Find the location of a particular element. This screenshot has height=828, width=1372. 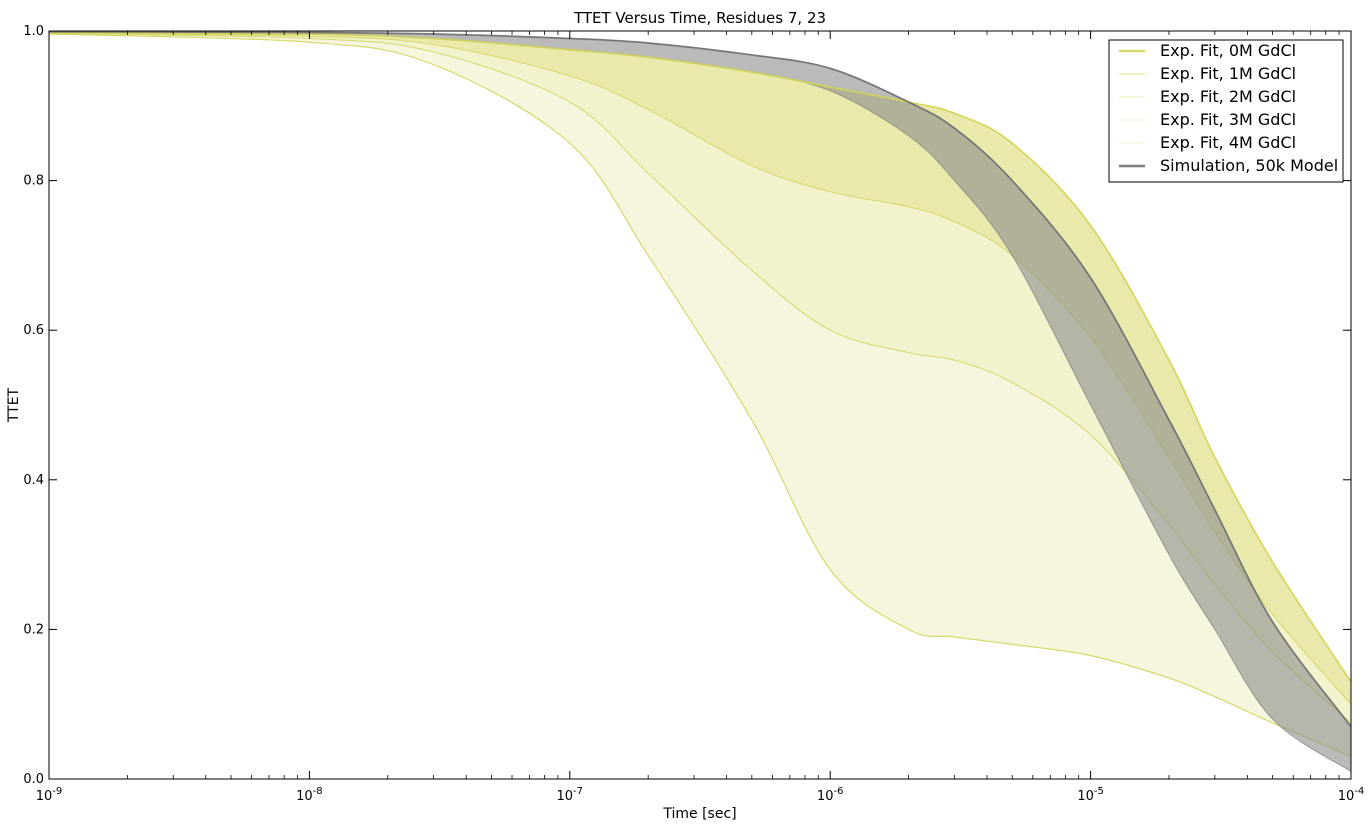

x-tick-label: 10⁻⁷ is located at coordinates (570, 795).